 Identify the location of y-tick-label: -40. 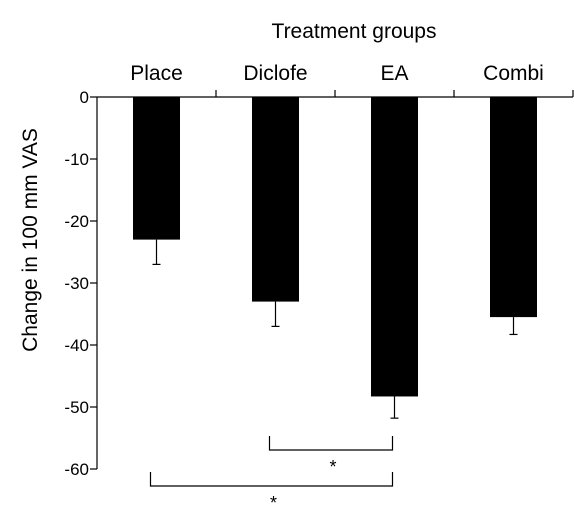
(76, 345).